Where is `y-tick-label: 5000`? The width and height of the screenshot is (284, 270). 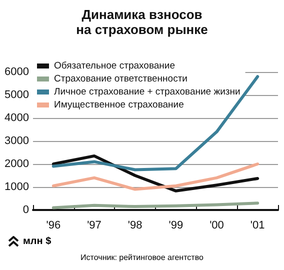 y-tick-label: 5000 is located at coordinates (16, 95).